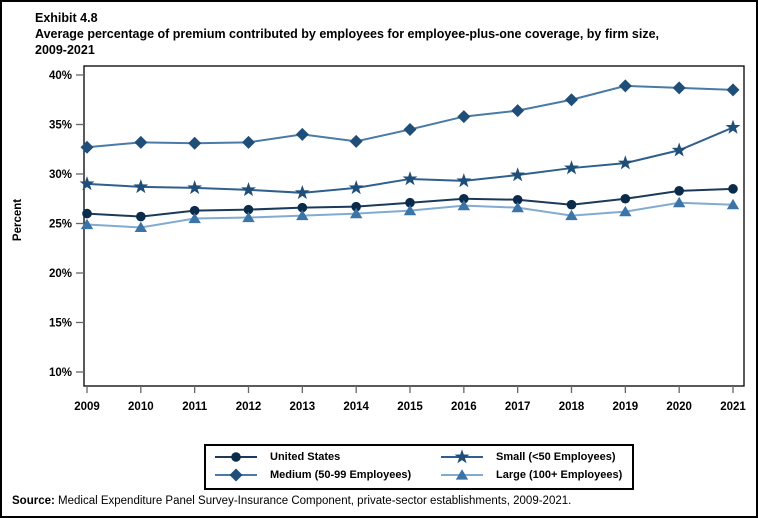 This screenshot has width=758, height=518. I want to click on y-tick-label: 10%, so click(60, 373).